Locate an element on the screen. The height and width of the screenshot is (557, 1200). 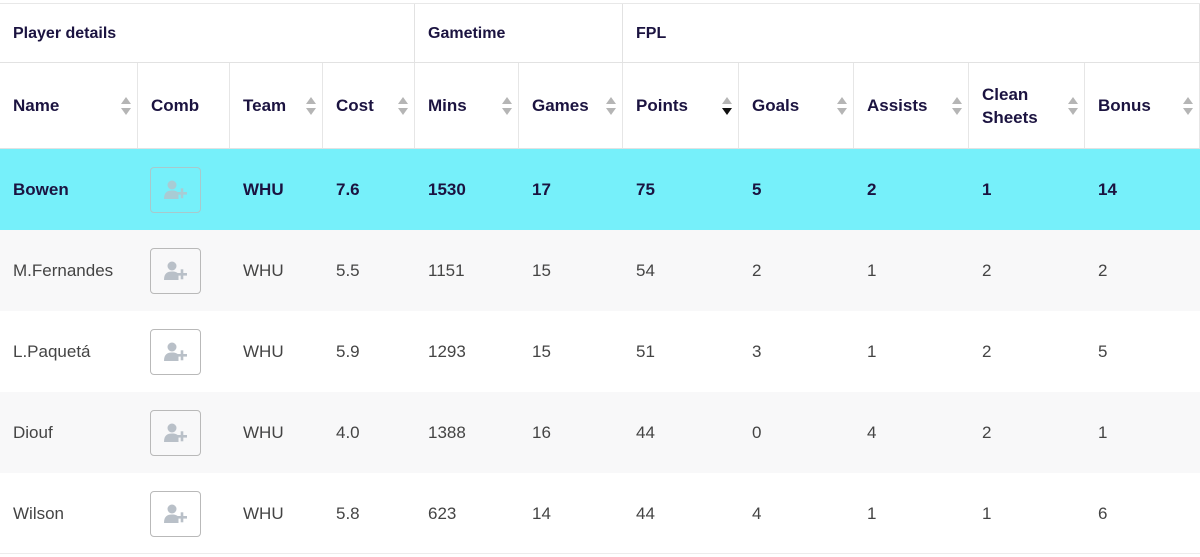
table-bottom-divider is located at coordinates (600, 553).